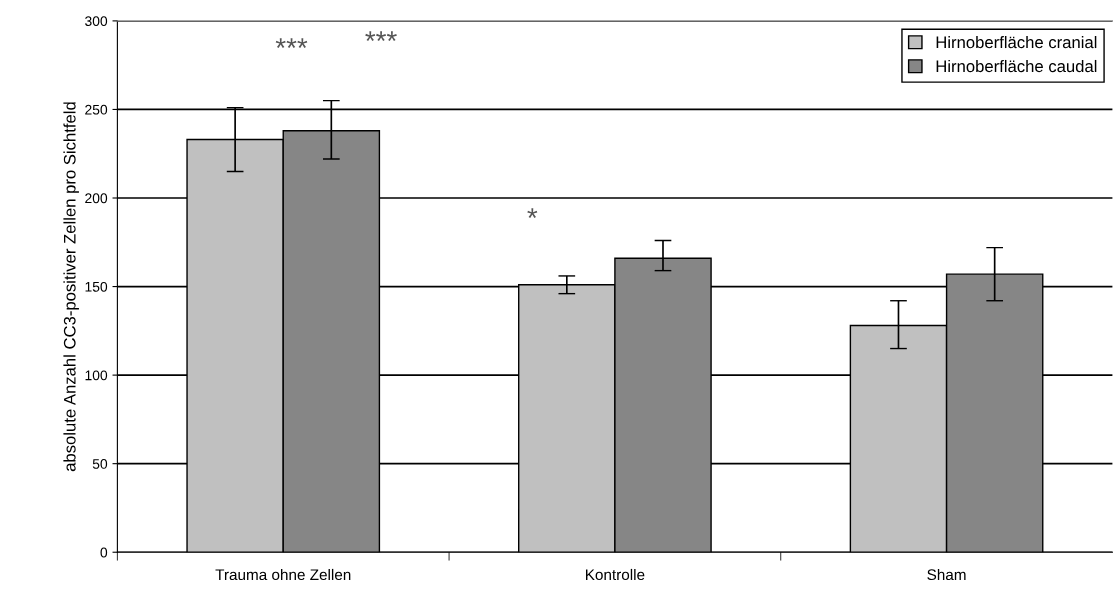 The width and height of the screenshot is (1118, 597). What do you see at coordinates (946, 574) in the screenshot?
I see `x-tick-label: Sham` at bounding box center [946, 574].